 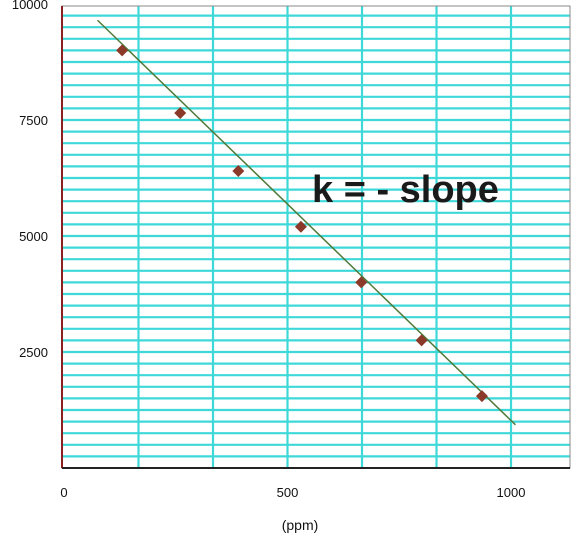 I want to click on slope-annotation: k = - slope, so click(x=405, y=190).